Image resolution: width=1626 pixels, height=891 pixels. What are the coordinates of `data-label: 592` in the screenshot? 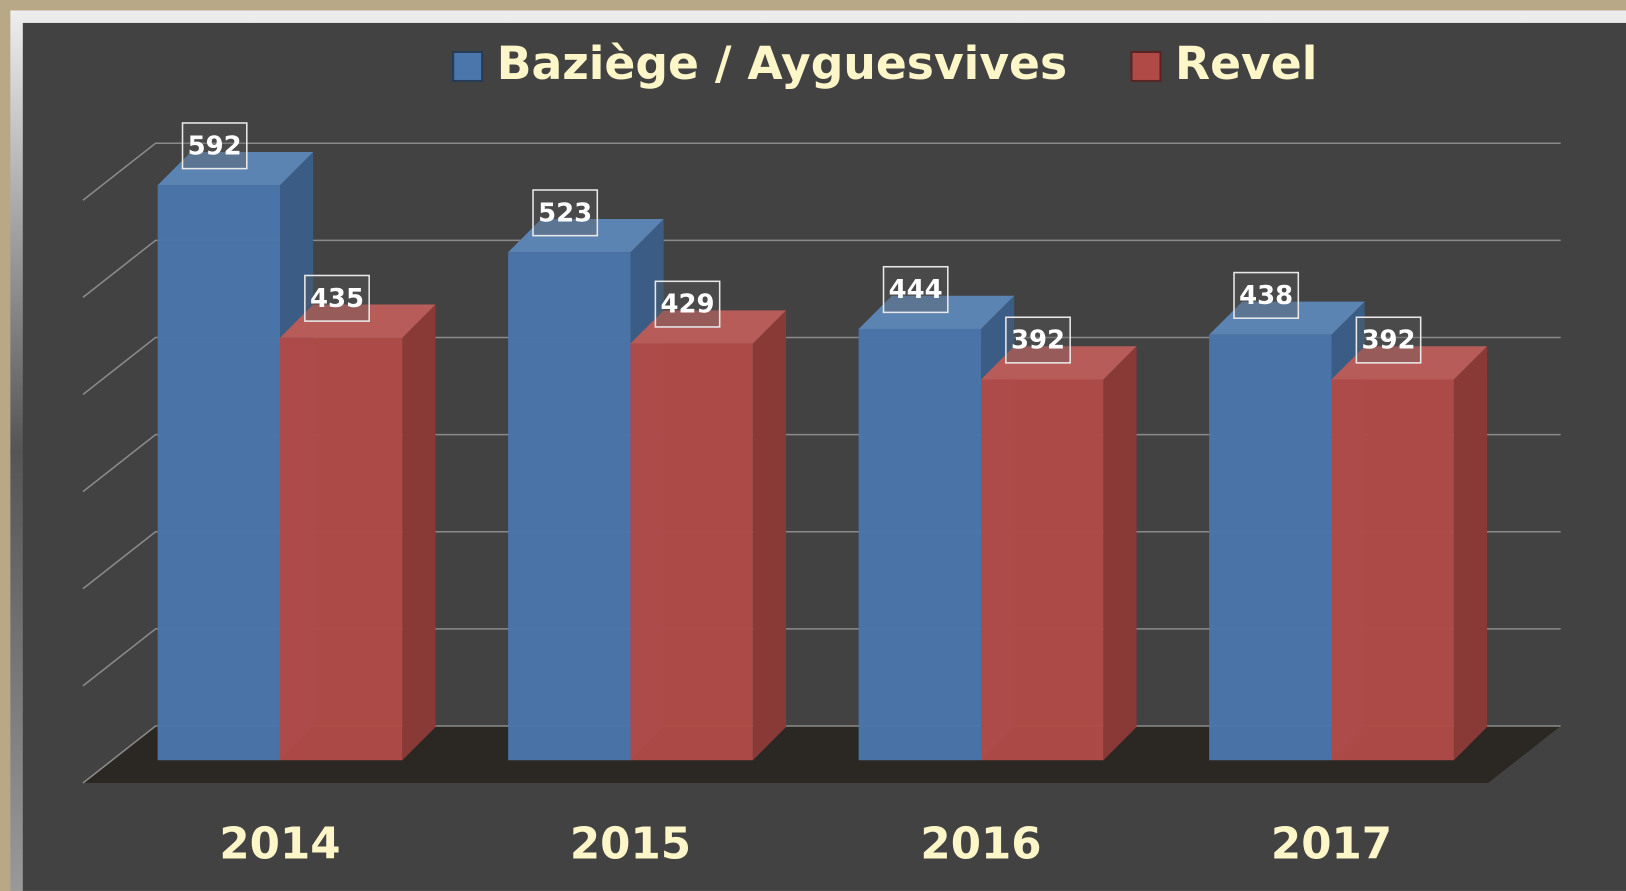 It's located at (215, 146).